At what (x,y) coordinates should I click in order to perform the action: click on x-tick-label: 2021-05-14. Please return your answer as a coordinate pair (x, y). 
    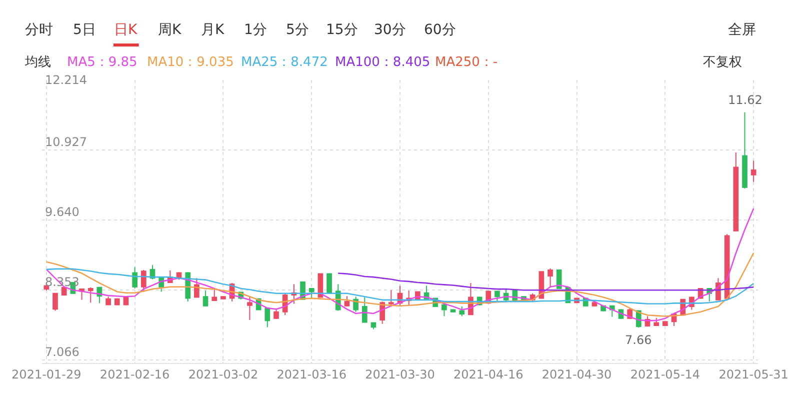
    Looking at the image, I should click on (665, 374).